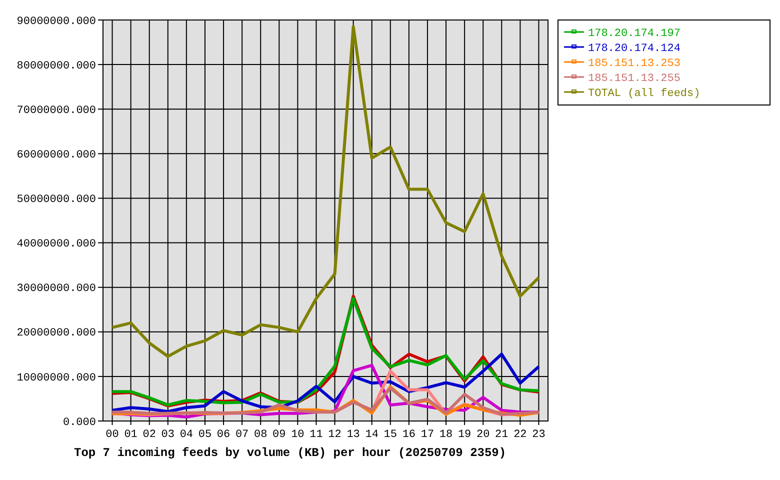 The width and height of the screenshot is (780, 480). I want to click on x-tick-label: 21, so click(502, 435).